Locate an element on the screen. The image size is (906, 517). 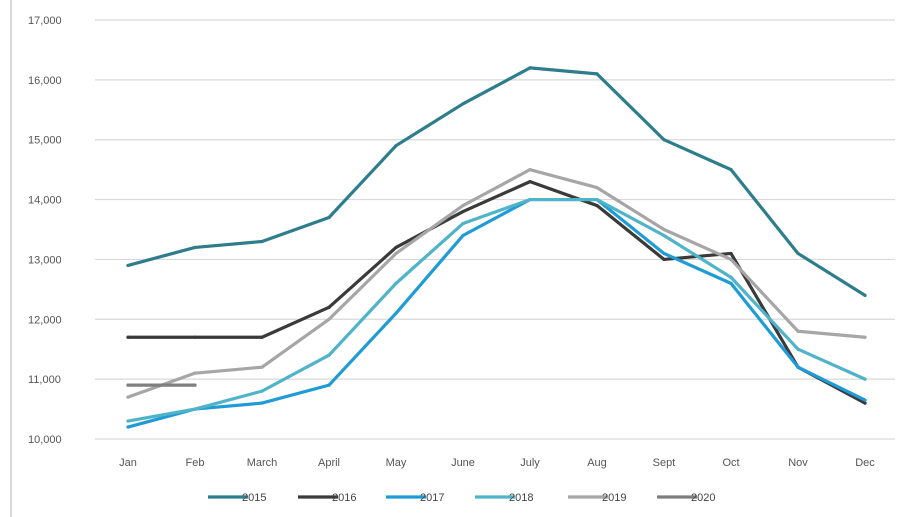
left-border is located at coordinates (11, 258).